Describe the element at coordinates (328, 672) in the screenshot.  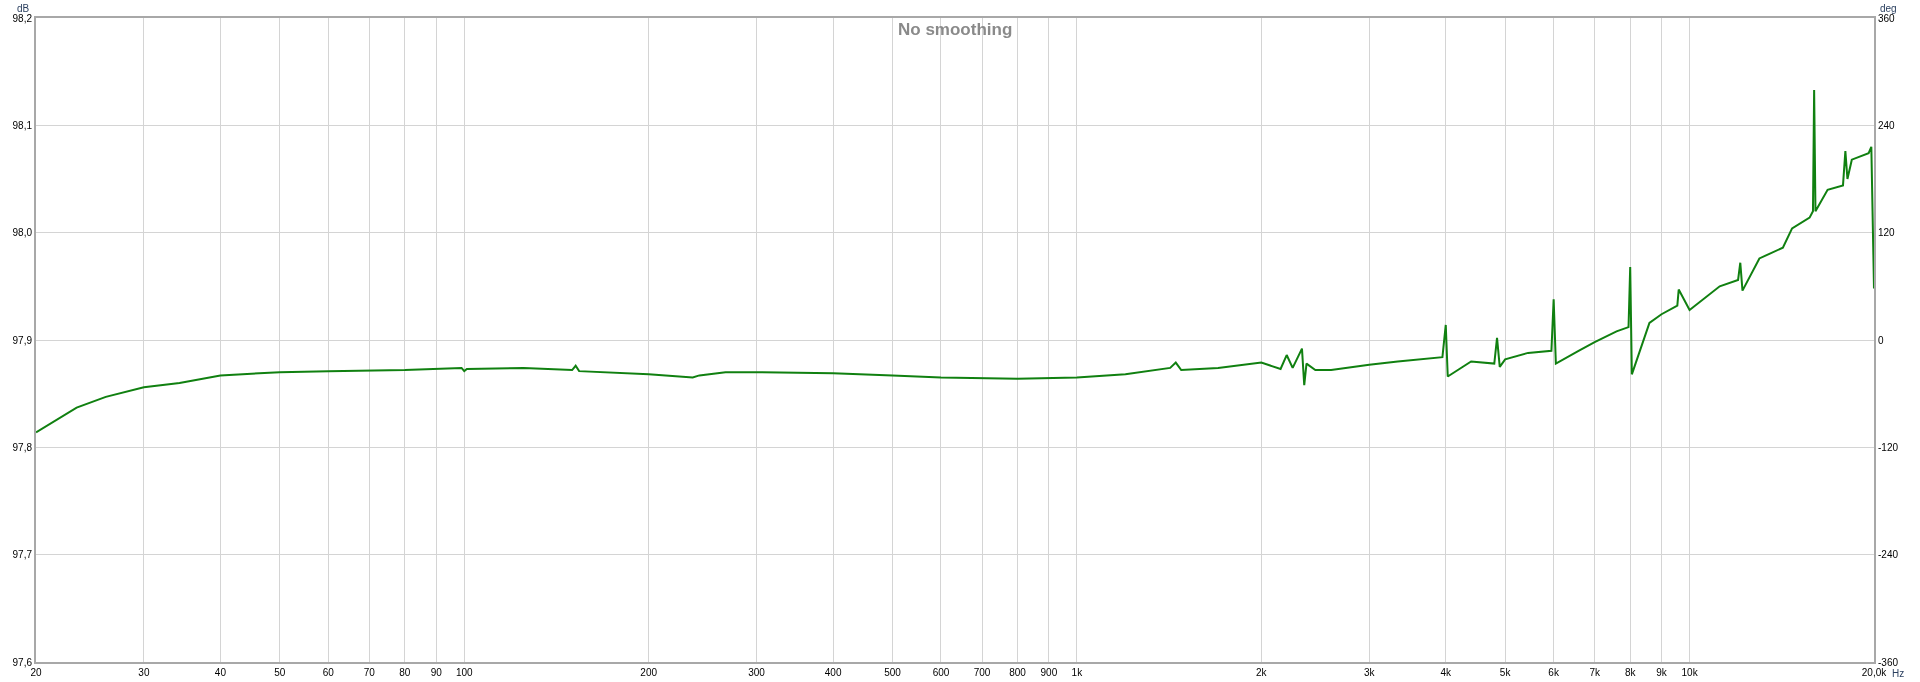
I see `x-tick-label: 60` at that location.